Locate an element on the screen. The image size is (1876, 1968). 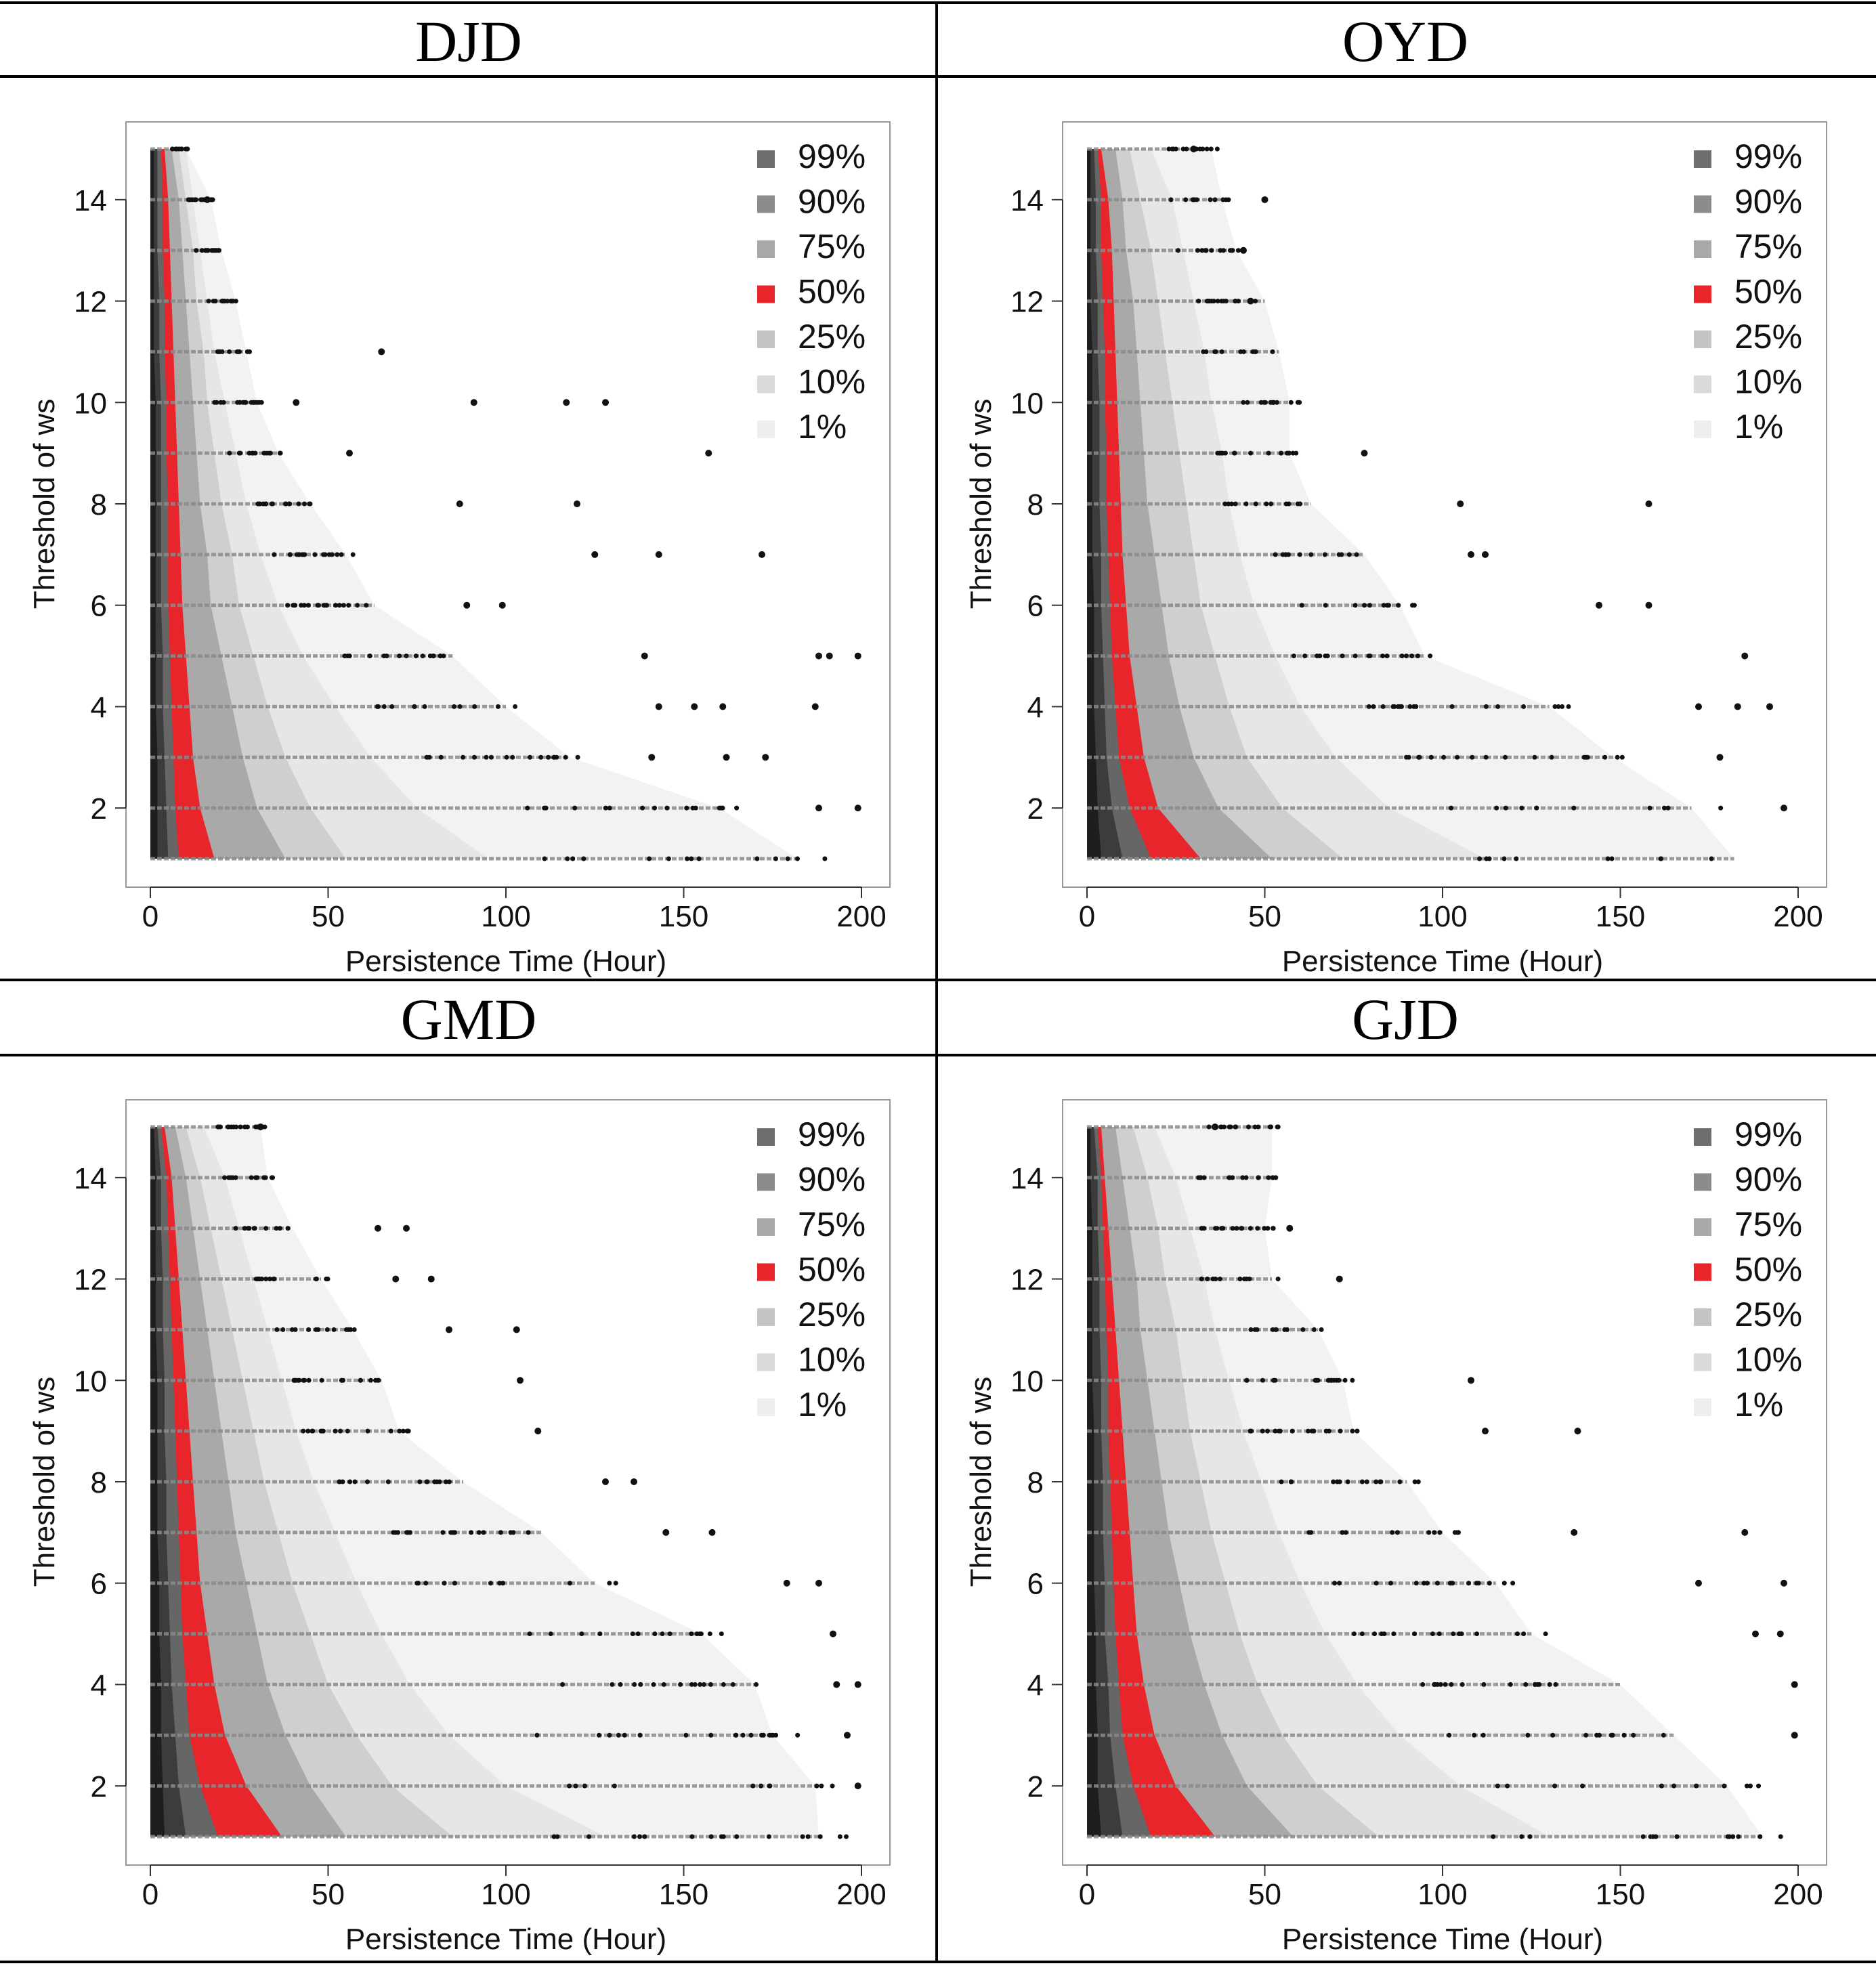
y-tick-label: 12 is located at coordinates (1027, 1280).